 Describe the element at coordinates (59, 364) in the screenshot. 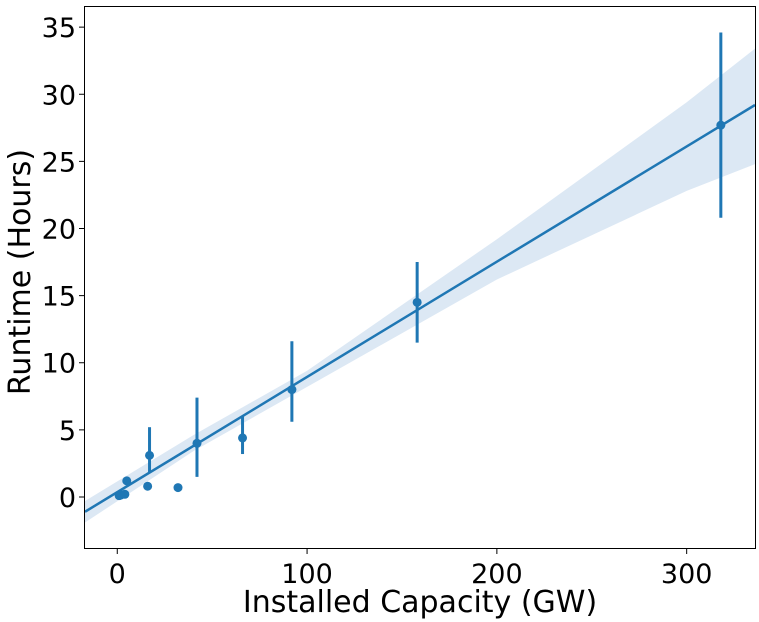

I see `y-tick-label: 10` at that location.